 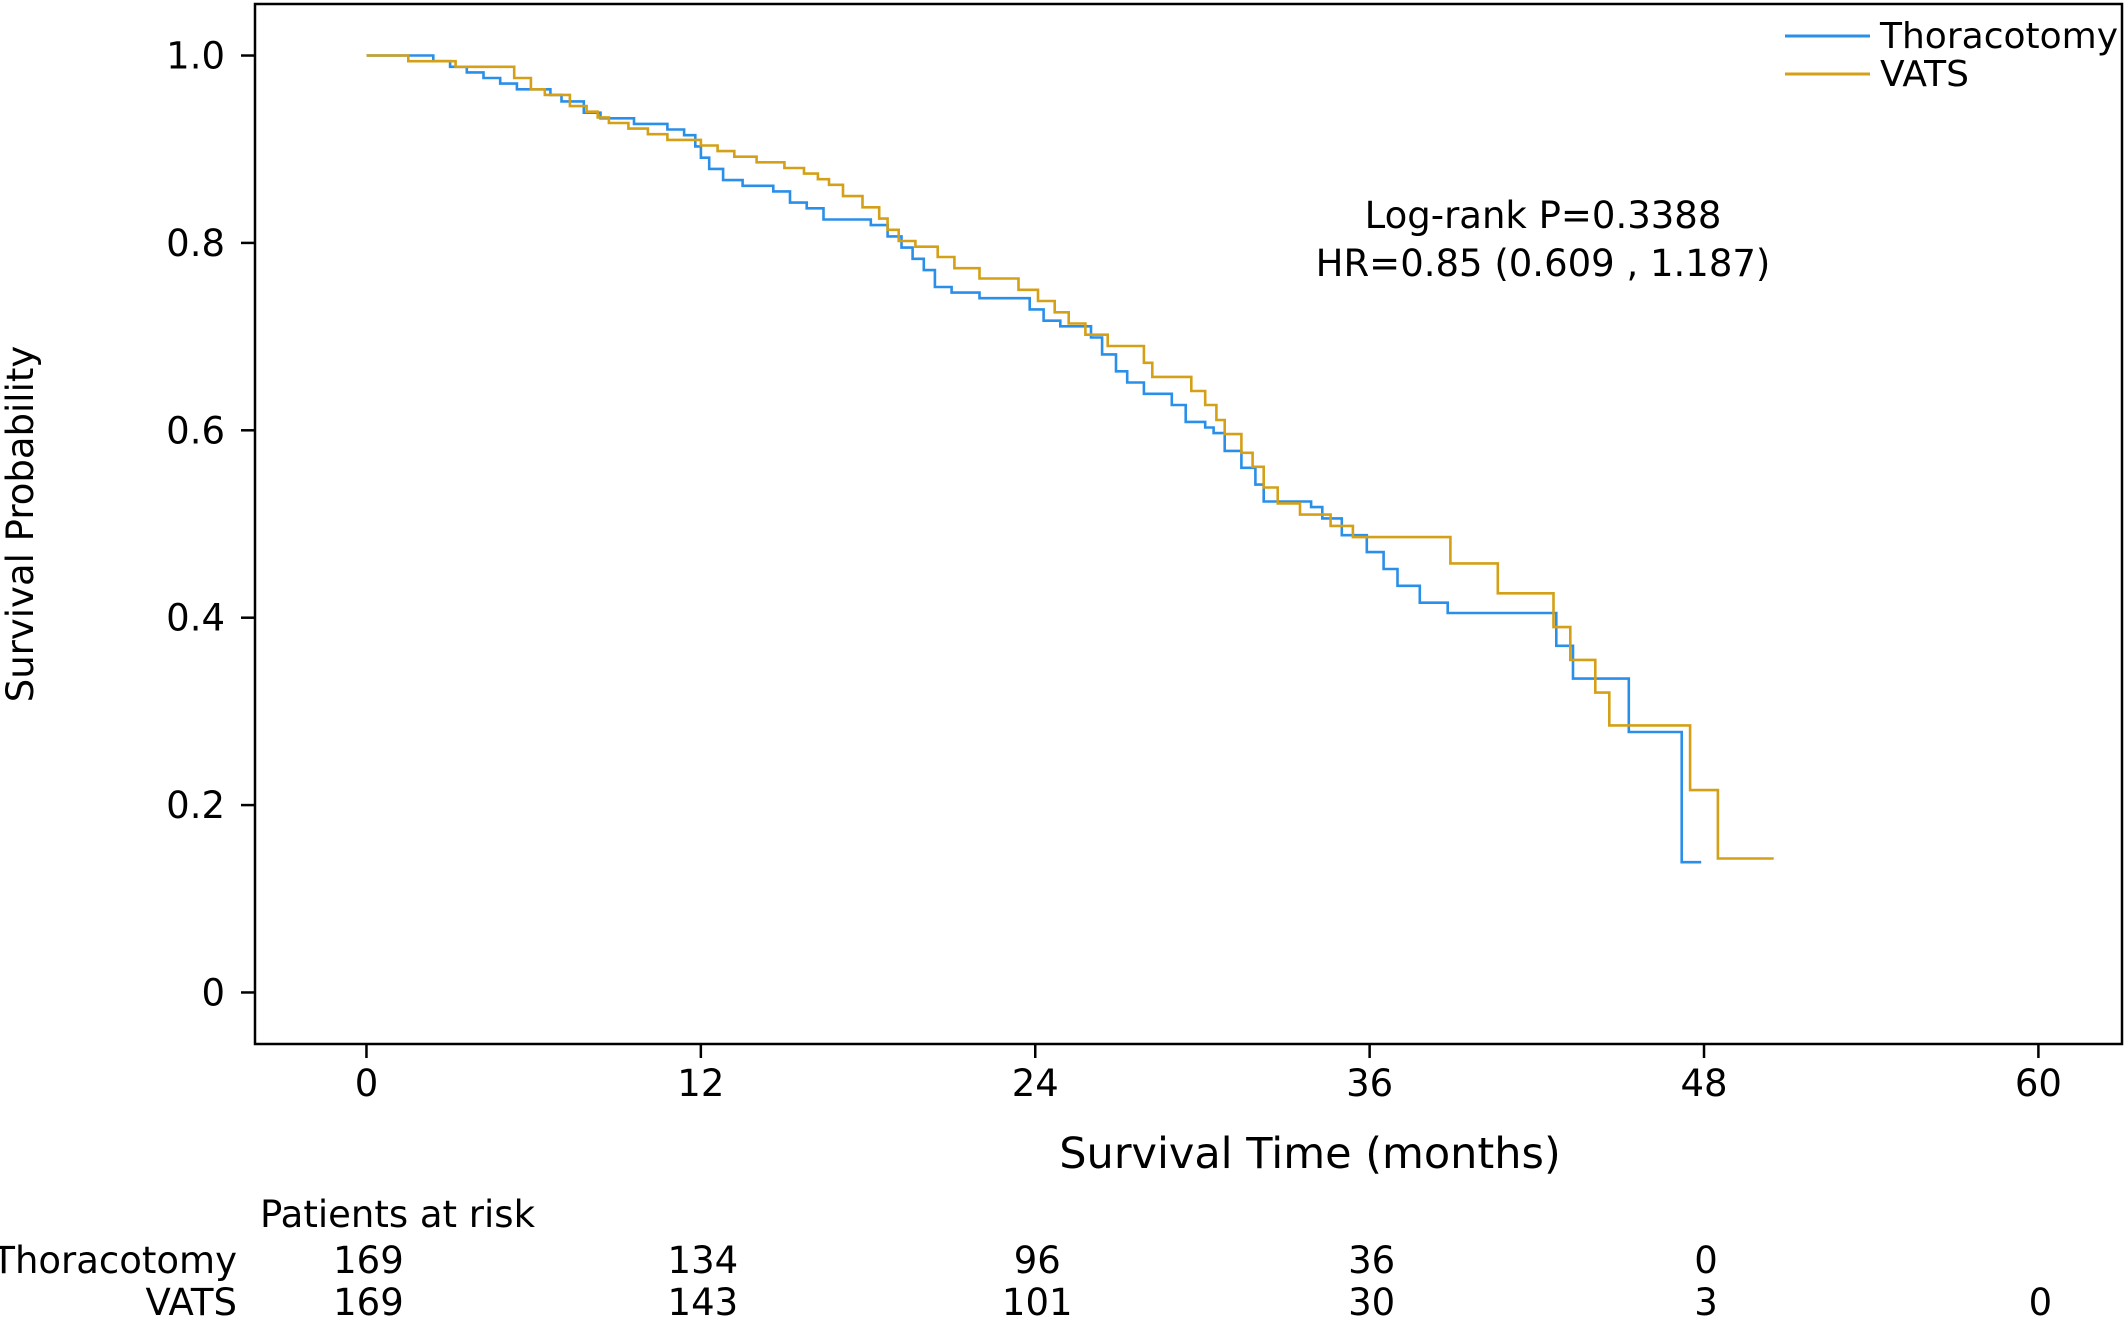 What do you see at coordinates (703, 1299) in the screenshot?
I see `risk-count: 143` at bounding box center [703, 1299].